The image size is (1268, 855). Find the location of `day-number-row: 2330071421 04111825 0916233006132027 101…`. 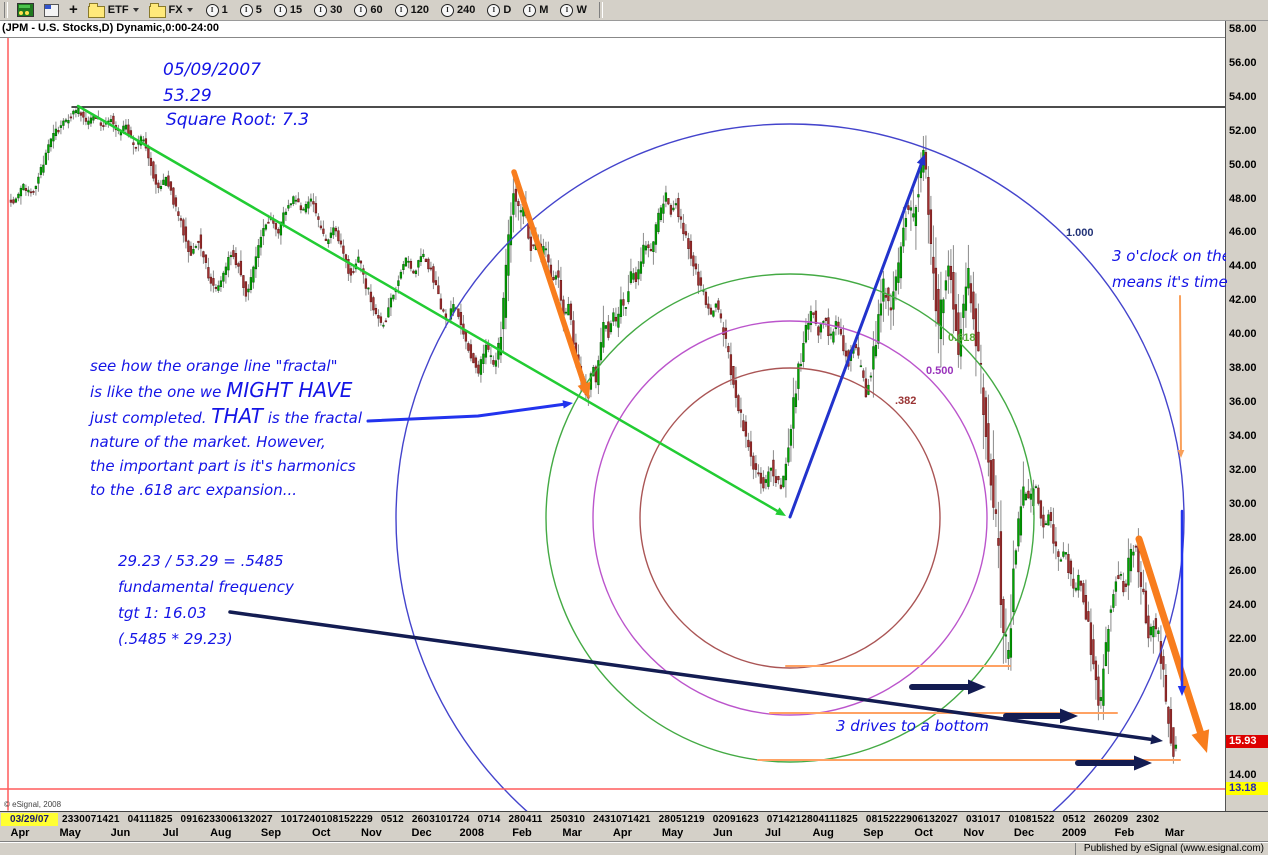

day-number-row: 2330071421 04111825 0916233006132027 101… is located at coordinates (611, 819).